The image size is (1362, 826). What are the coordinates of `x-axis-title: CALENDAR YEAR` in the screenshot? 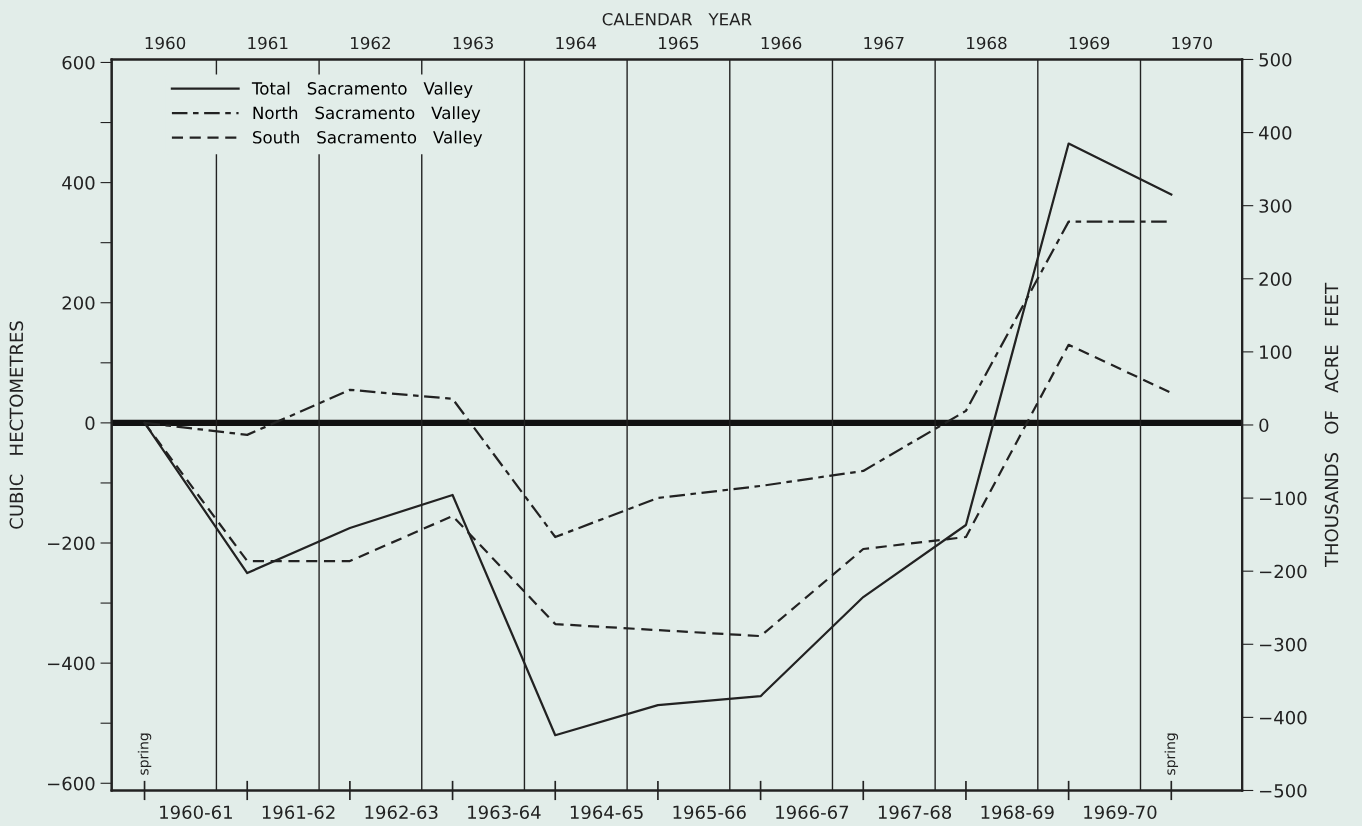 It's located at (677, 19).